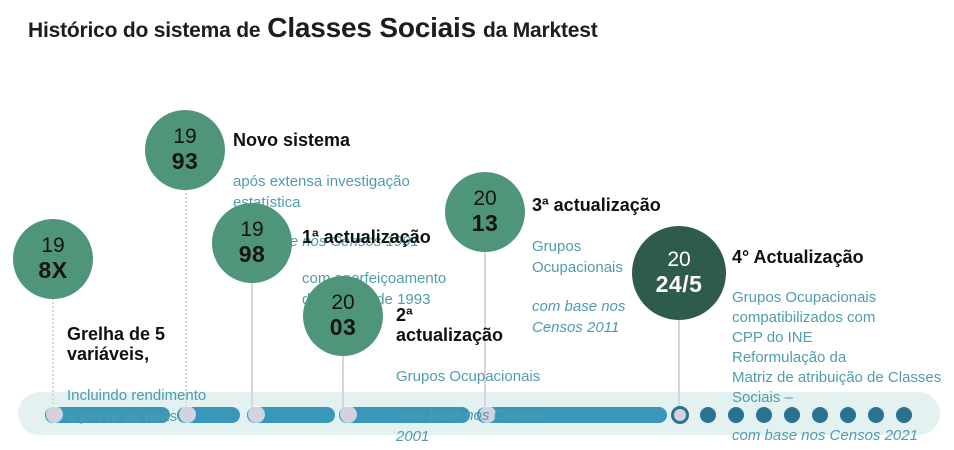 The width and height of the screenshot is (954, 450). What do you see at coordinates (679, 339) in the screenshot?
I see `connector-line-2024` at bounding box center [679, 339].